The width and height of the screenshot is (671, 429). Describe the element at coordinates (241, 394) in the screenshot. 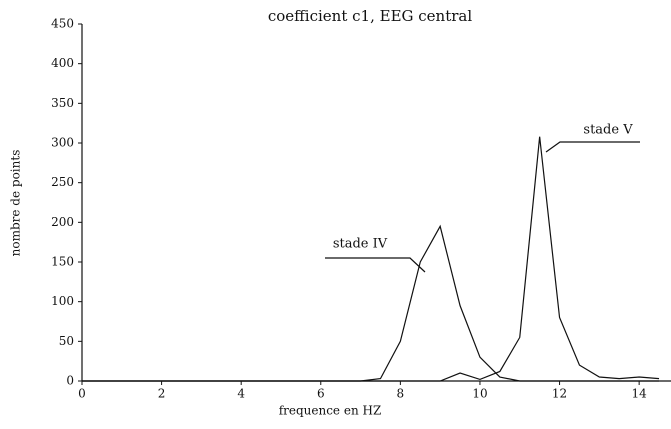

I see `x-tick-label: 4` at that location.